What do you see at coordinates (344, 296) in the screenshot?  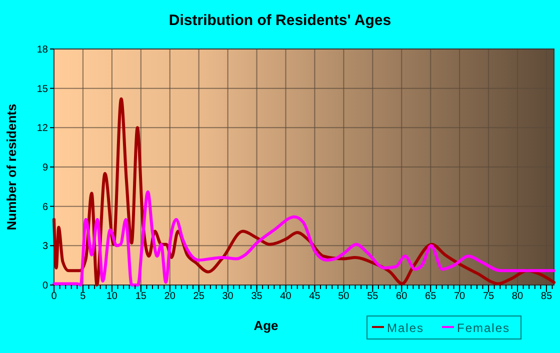 I see `x-tick-label: 50` at bounding box center [344, 296].